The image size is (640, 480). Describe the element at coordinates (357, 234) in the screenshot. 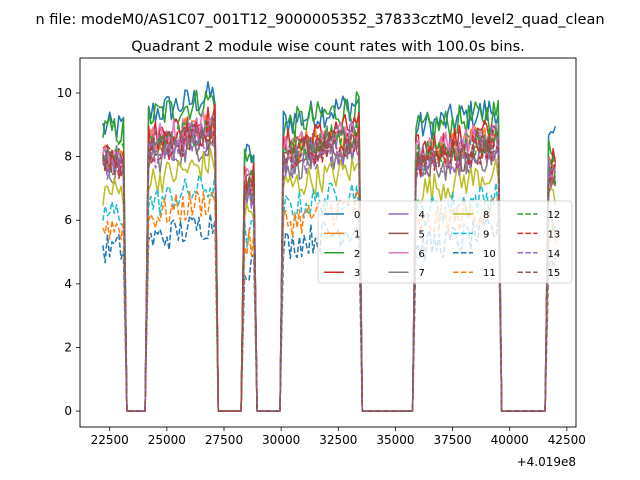

I see `legend-label-1: 1` at that location.